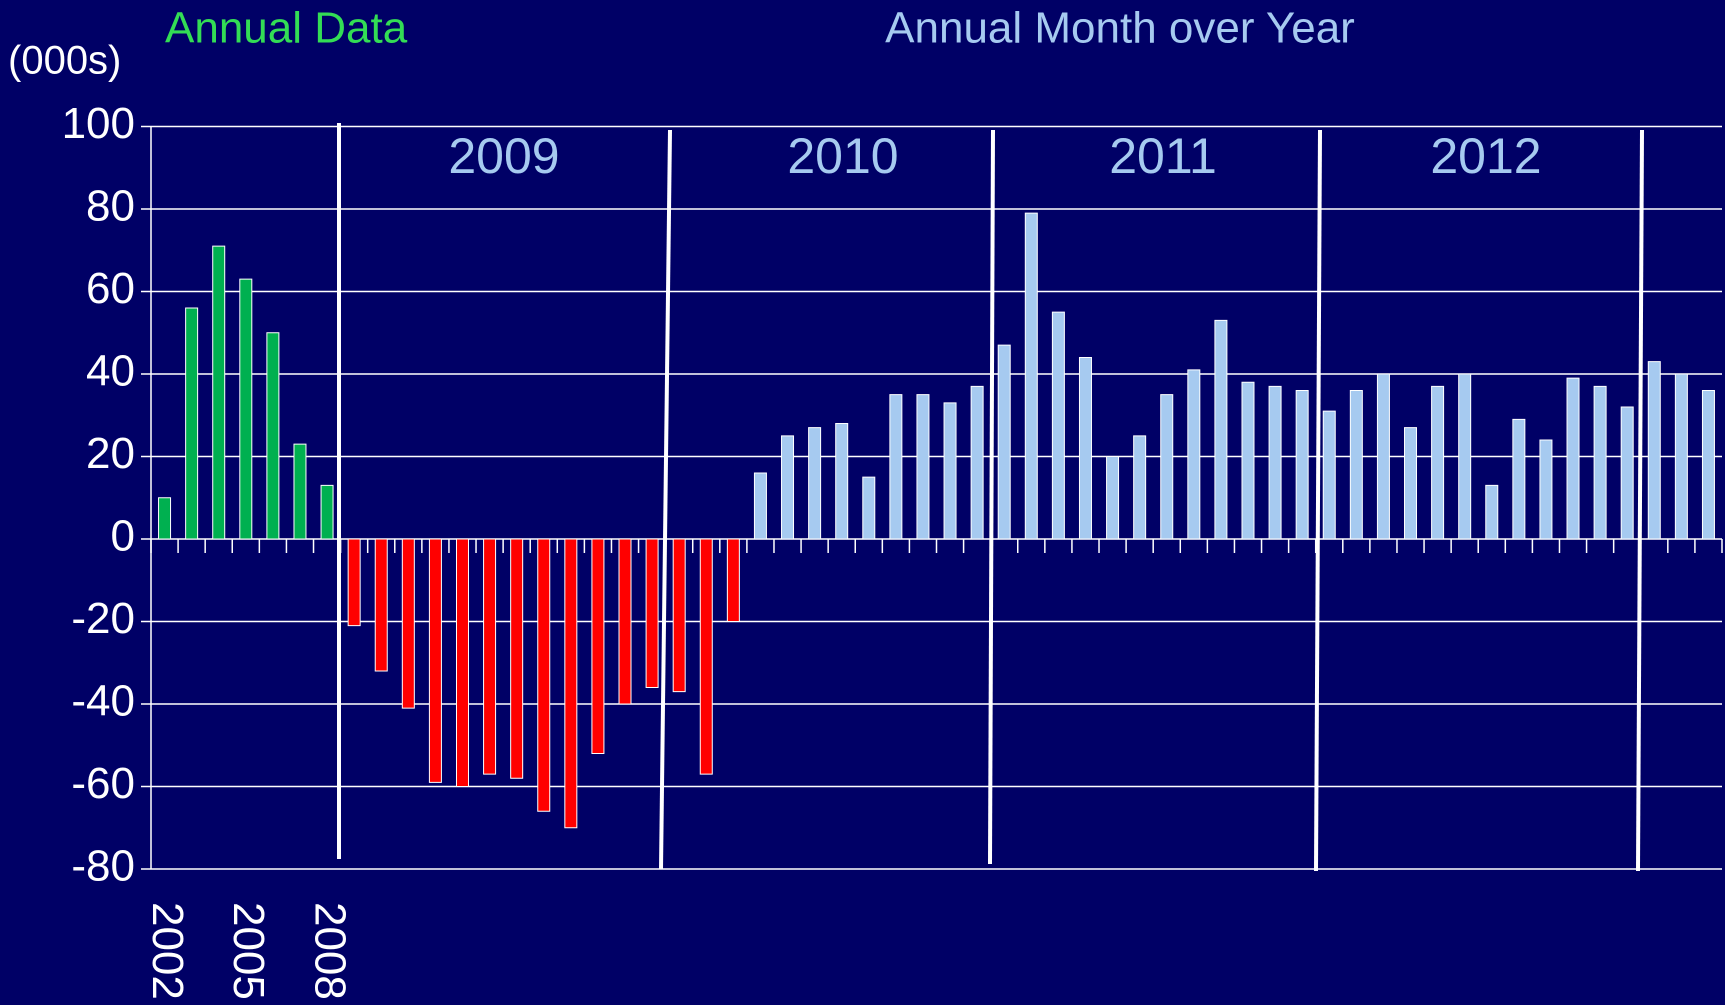  I want to click on y-tick-label: 80, so click(110, 206).